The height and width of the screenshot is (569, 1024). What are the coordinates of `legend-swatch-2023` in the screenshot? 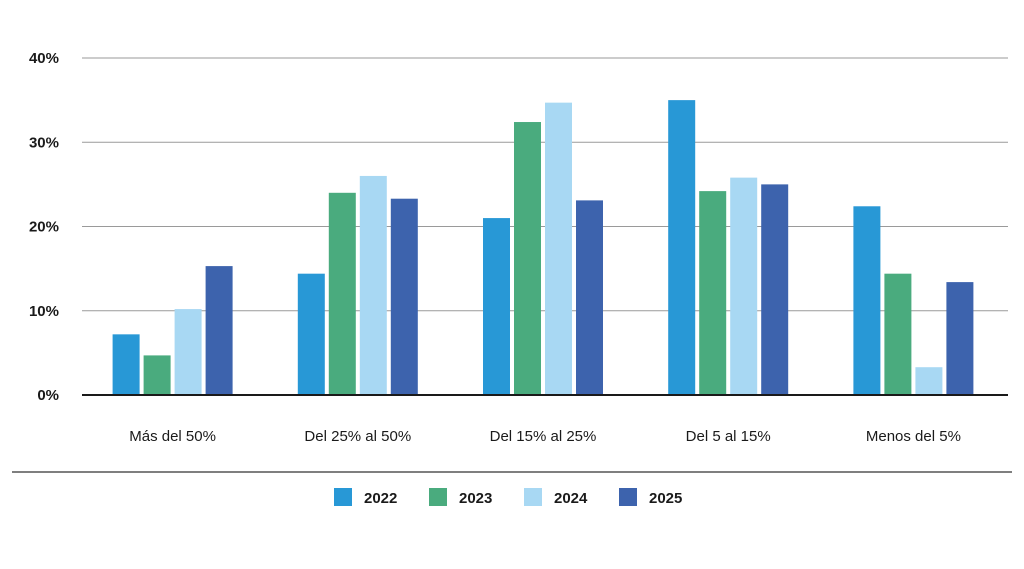 It's located at (438, 497).